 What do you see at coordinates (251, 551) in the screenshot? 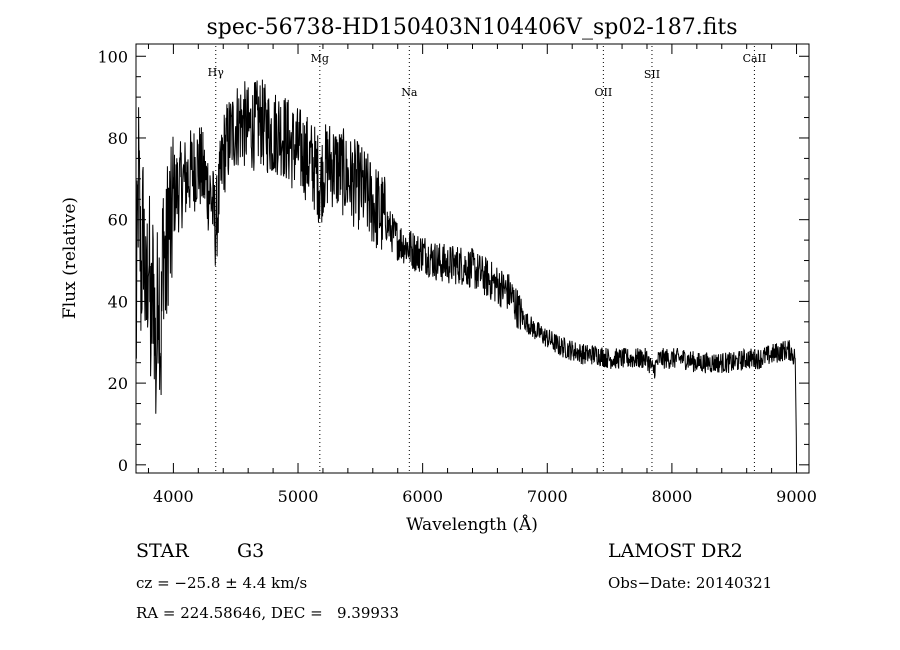
I see `object-subclass: G3` at bounding box center [251, 551].